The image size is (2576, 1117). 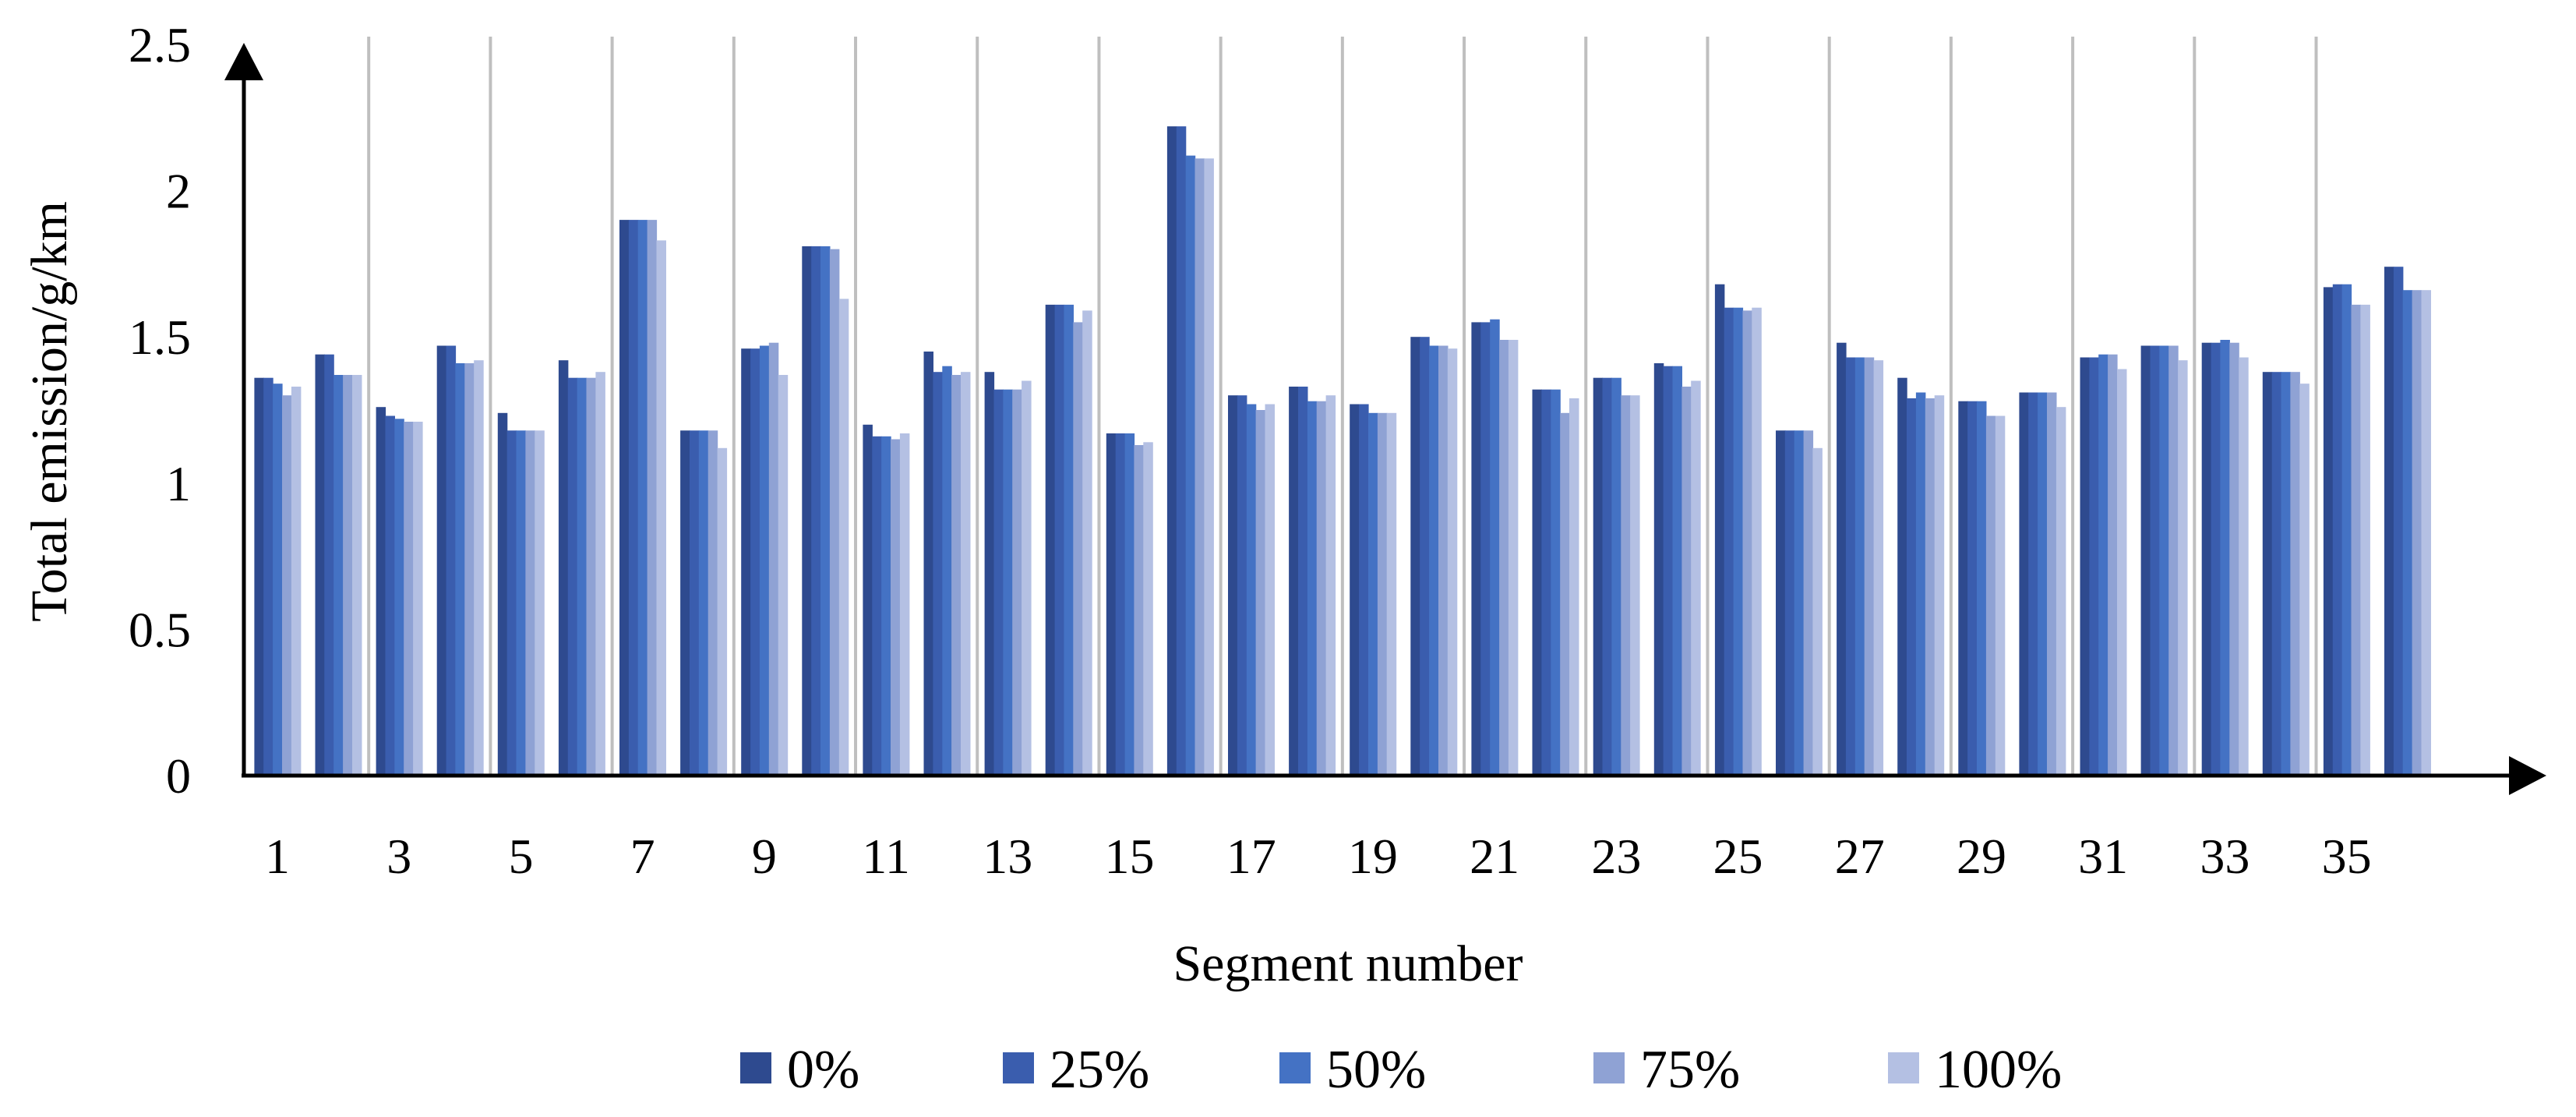 What do you see at coordinates (1738, 856) in the screenshot?
I see `x-tick-label: 25` at bounding box center [1738, 856].